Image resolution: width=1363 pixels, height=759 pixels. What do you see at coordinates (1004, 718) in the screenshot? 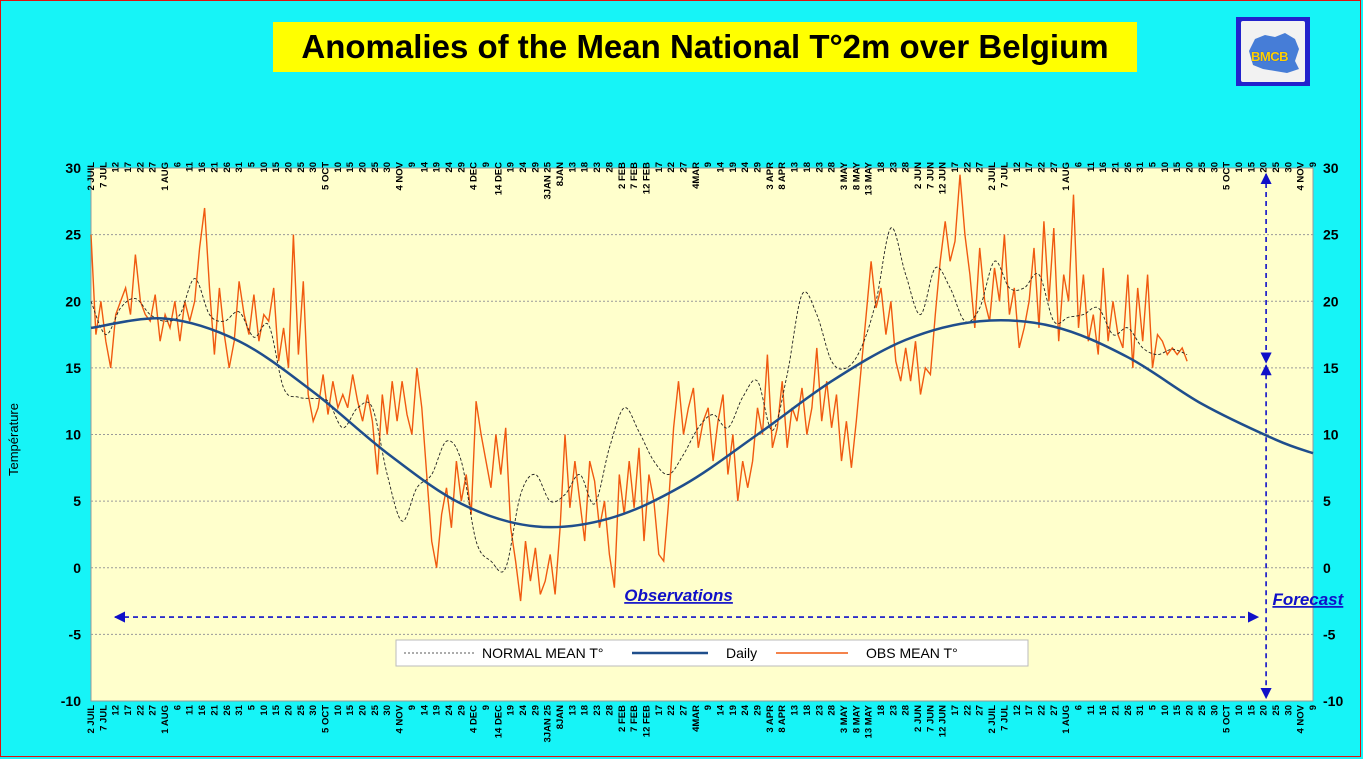
I see `x-tick-bottom: 7 JUL` at bounding box center [1004, 718].